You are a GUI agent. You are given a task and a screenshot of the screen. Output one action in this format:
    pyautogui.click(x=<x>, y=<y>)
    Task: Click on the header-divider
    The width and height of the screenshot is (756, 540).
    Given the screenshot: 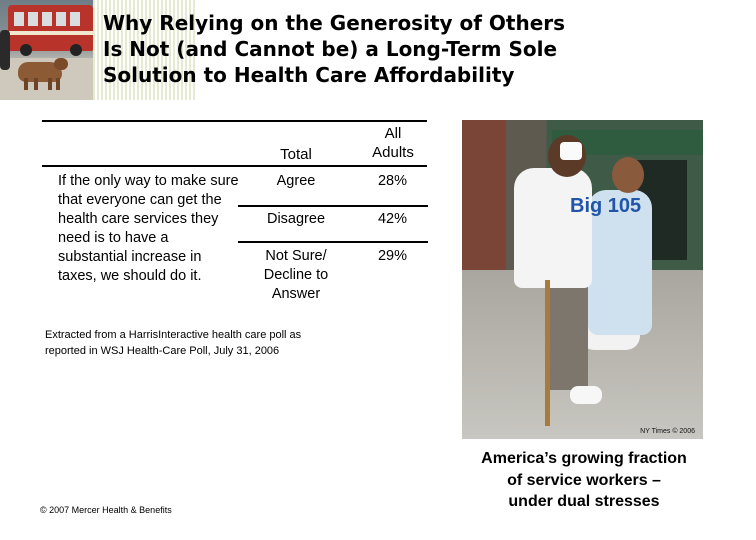 What is the action you would take?
    pyautogui.click(x=234, y=166)
    